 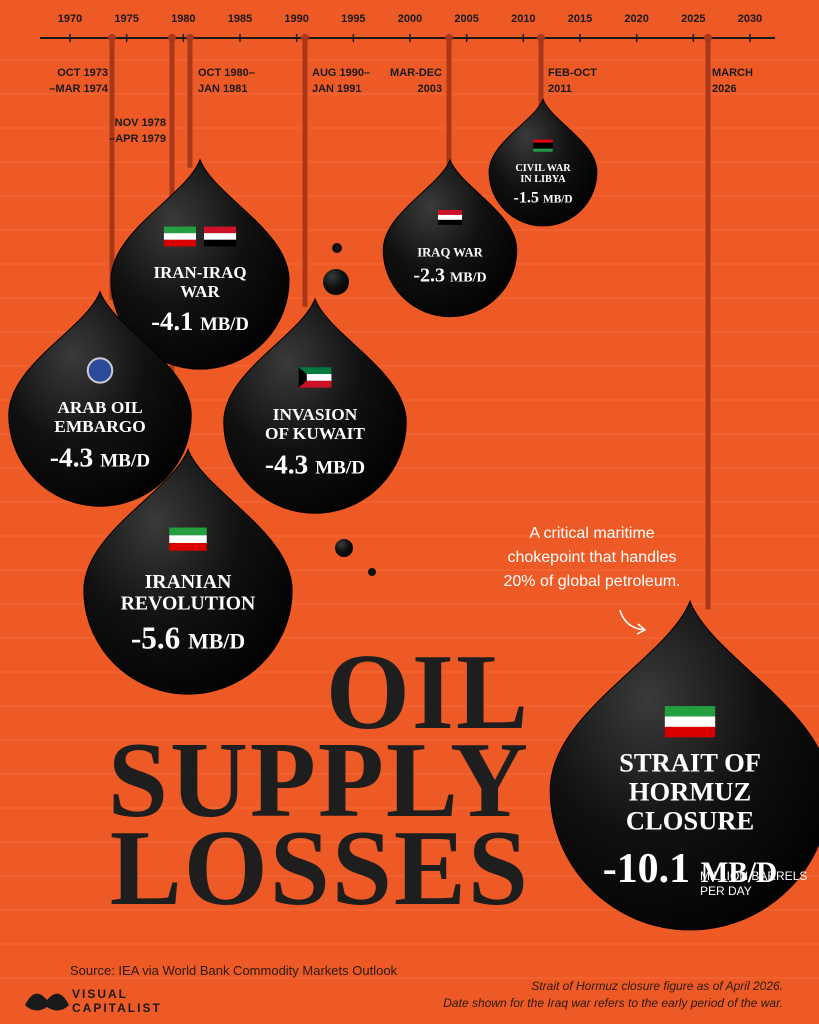 I want to click on event-date: –MAR 1974, so click(x=79, y=89).